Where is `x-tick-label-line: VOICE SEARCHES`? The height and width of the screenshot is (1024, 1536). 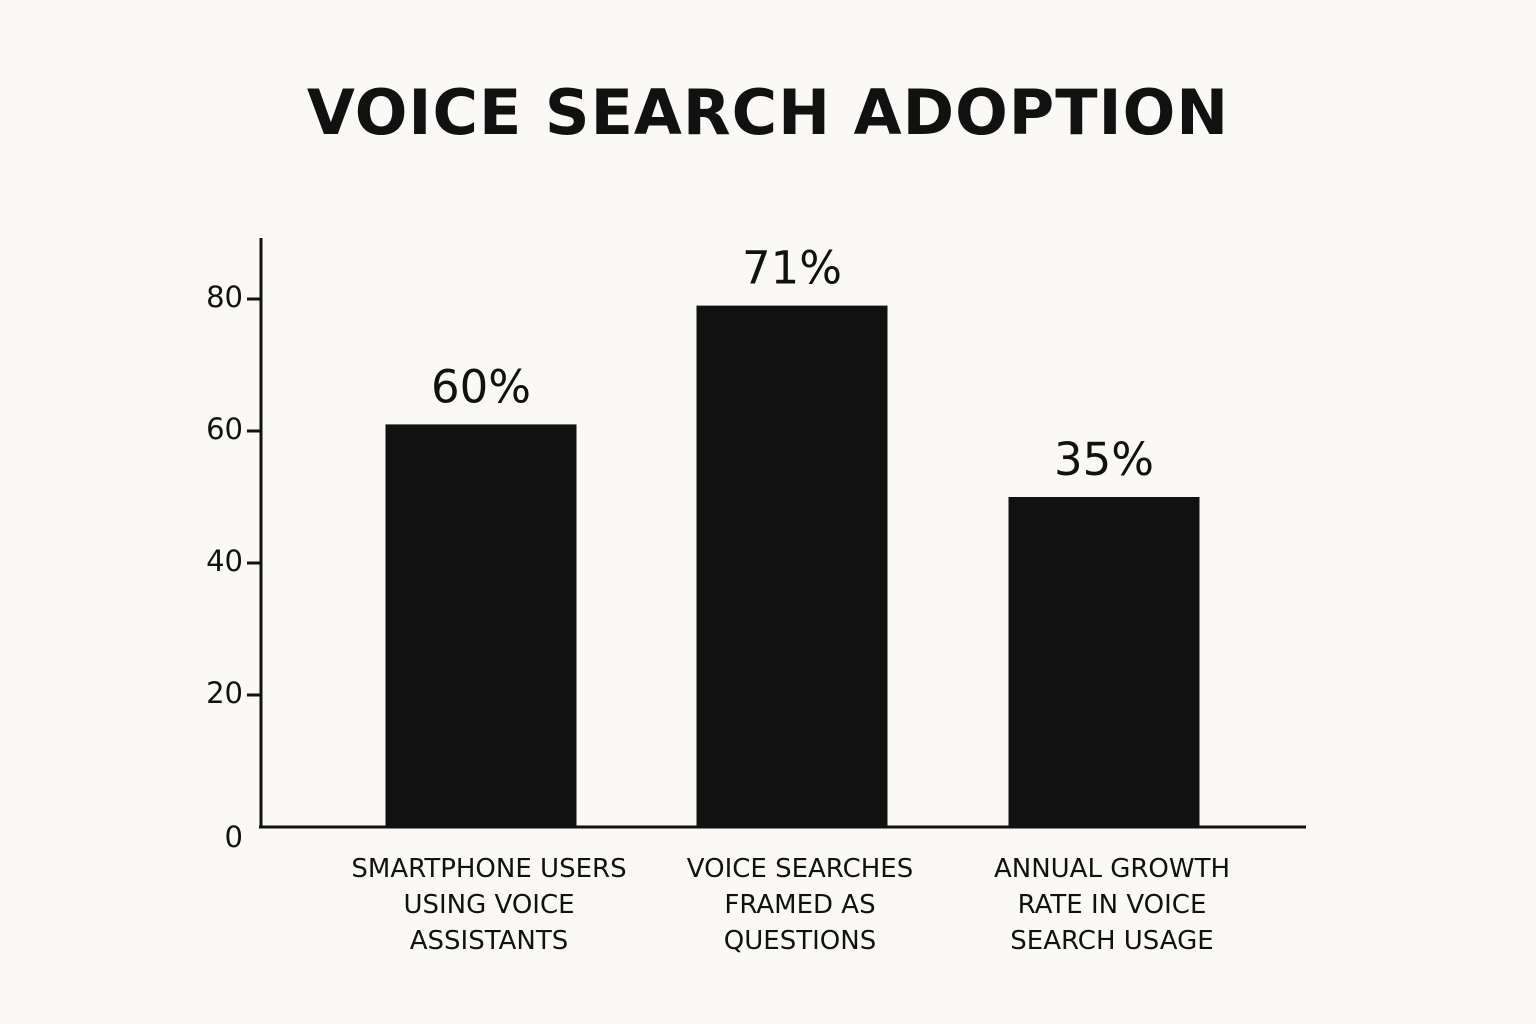
x-tick-label-line: VOICE SEARCHES is located at coordinates (800, 869).